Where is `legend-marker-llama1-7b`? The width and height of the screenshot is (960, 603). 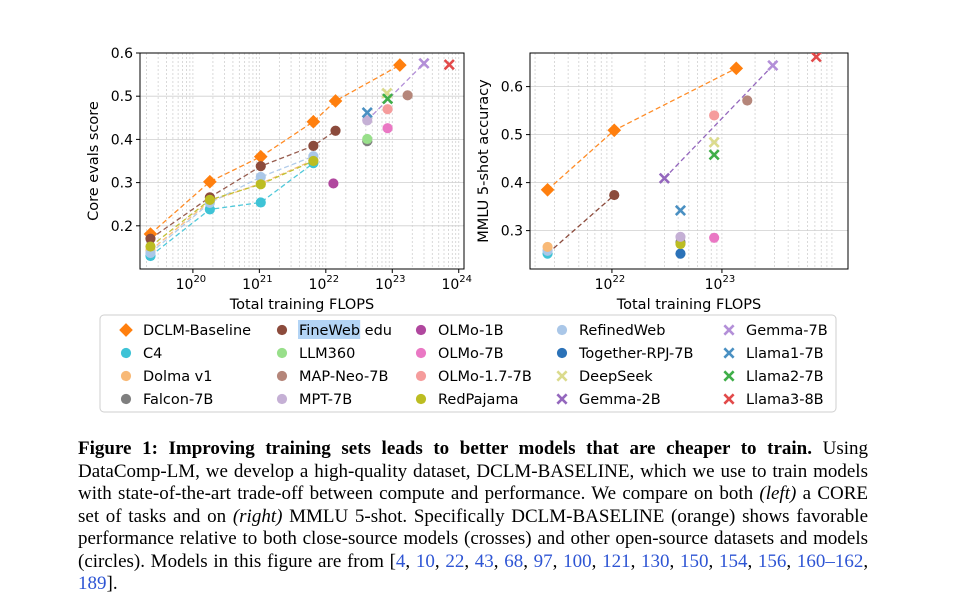
legend-marker-llama1-7b is located at coordinates (729, 353).